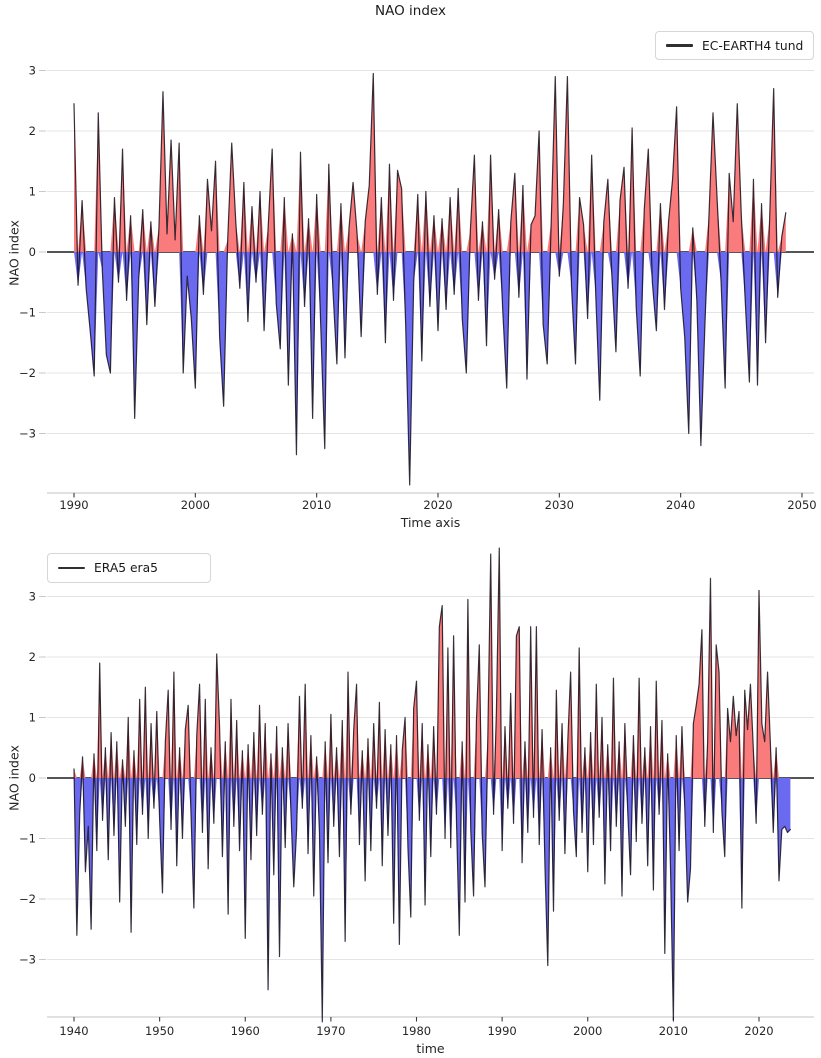 This screenshot has height=1058, width=821. Describe the element at coordinates (801, 505) in the screenshot. I see `x-tick-label: 2050` at that location.